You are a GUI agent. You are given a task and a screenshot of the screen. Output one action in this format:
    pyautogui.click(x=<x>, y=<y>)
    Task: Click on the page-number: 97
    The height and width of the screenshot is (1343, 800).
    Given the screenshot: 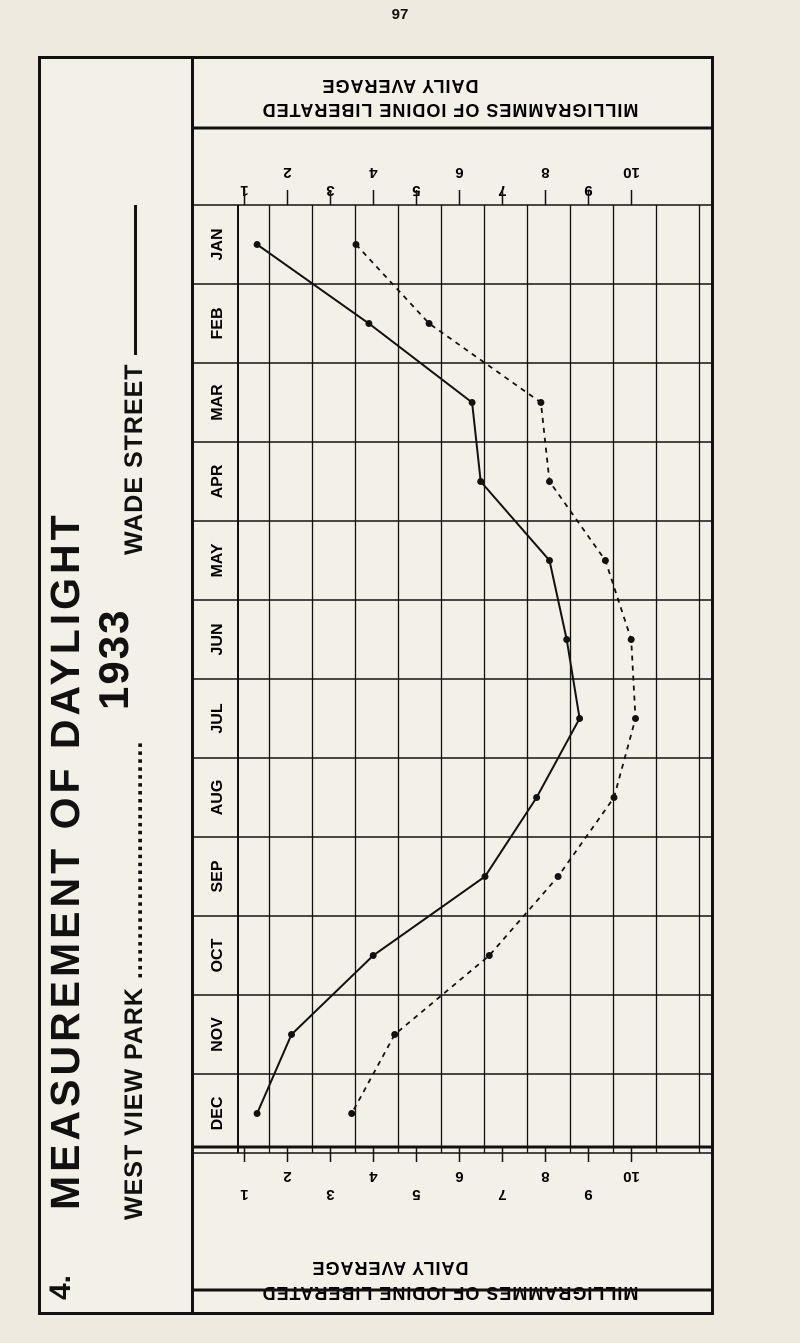 What is the action you would take?
    pyautogui.click(x=400, y=14)
    